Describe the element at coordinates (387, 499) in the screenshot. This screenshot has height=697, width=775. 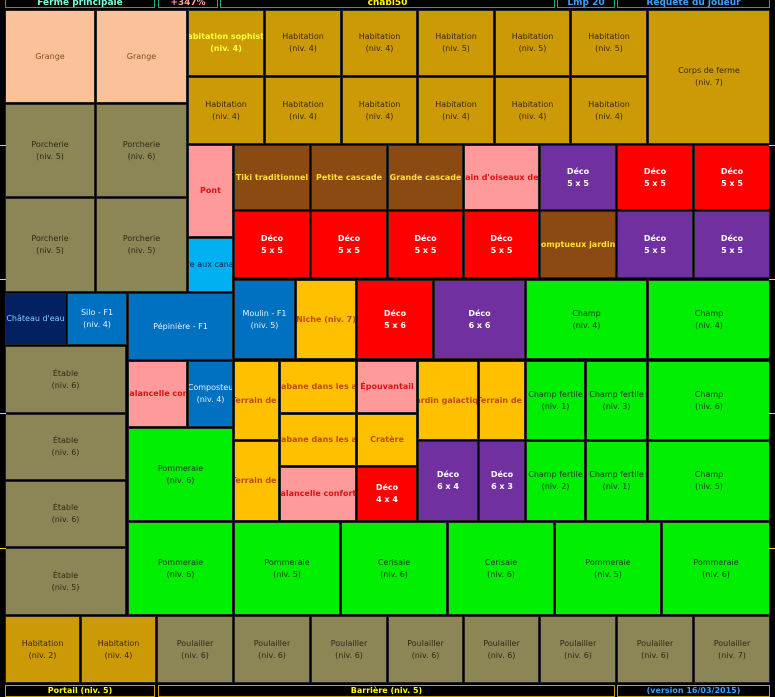
I see `tile-level: 4 x 4` at that location.